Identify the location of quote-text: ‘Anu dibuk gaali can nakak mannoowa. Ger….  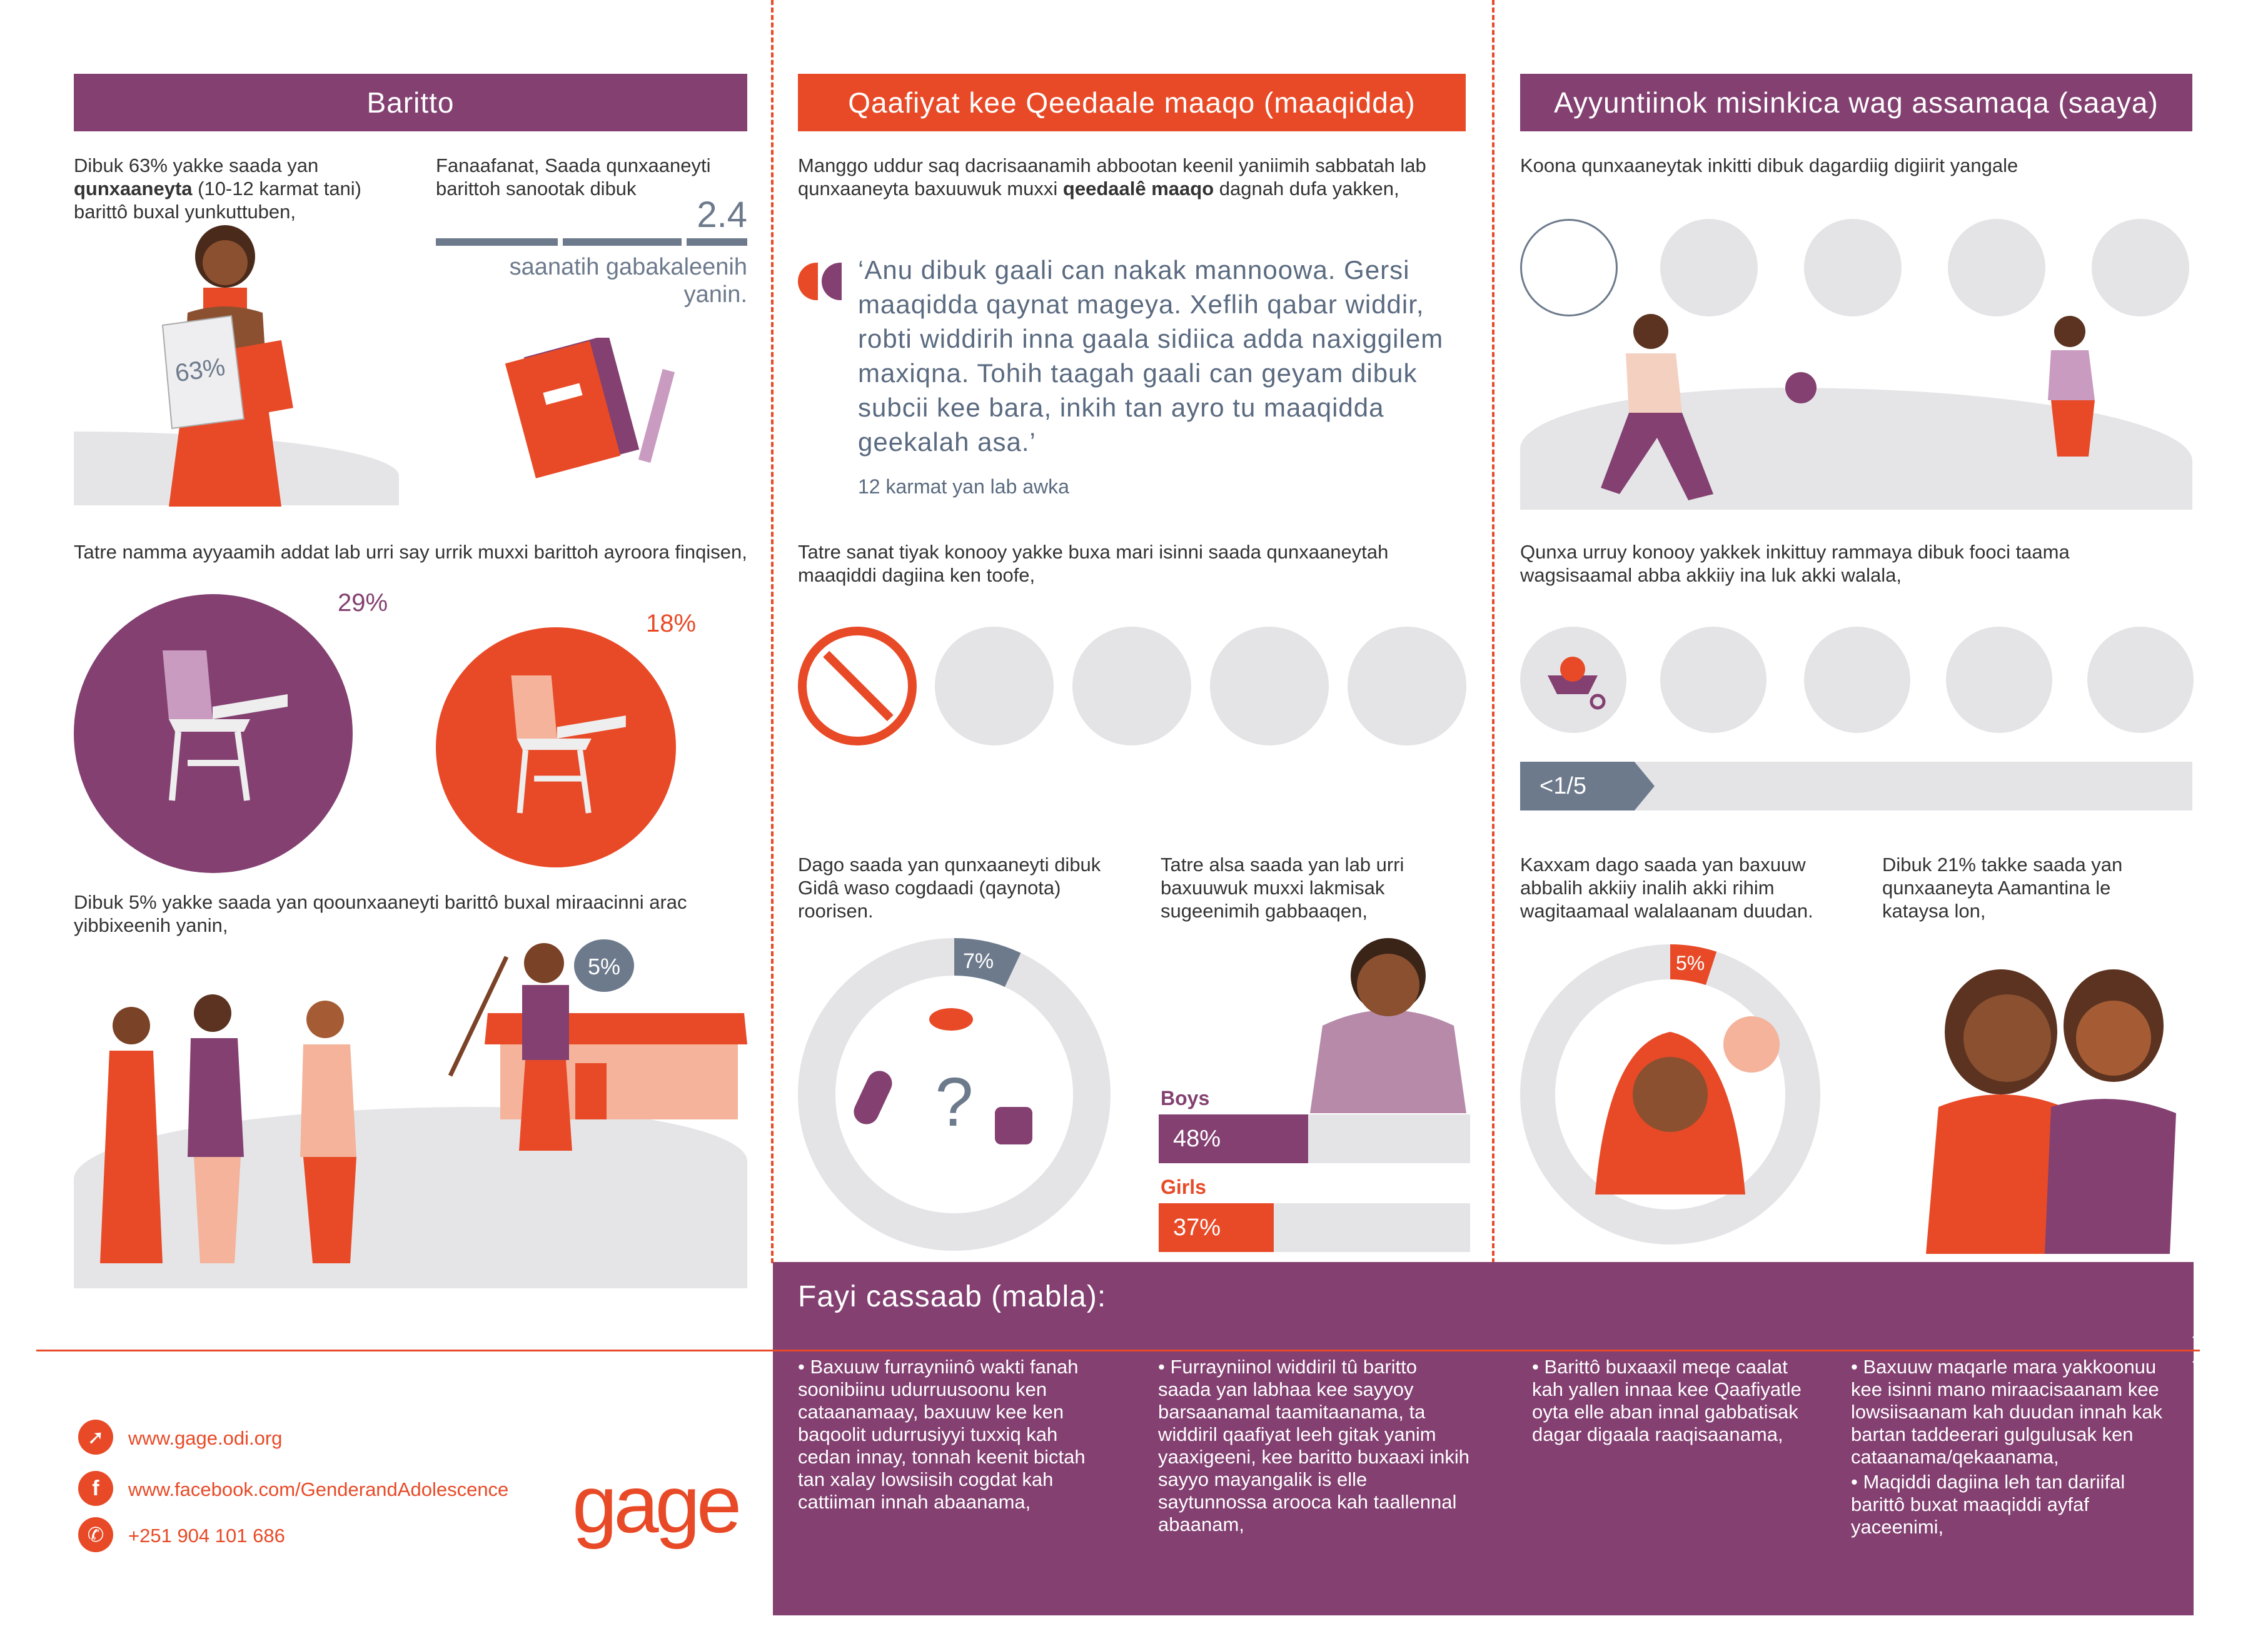
(1151, 356).